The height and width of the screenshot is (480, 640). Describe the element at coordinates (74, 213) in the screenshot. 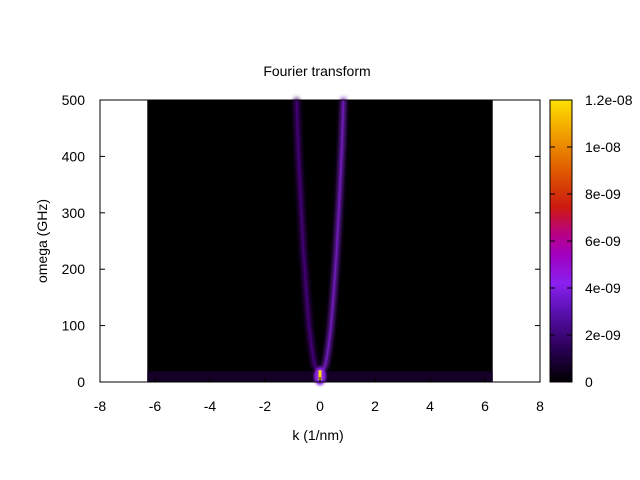

I see `y-tick-label: 300` at that location.